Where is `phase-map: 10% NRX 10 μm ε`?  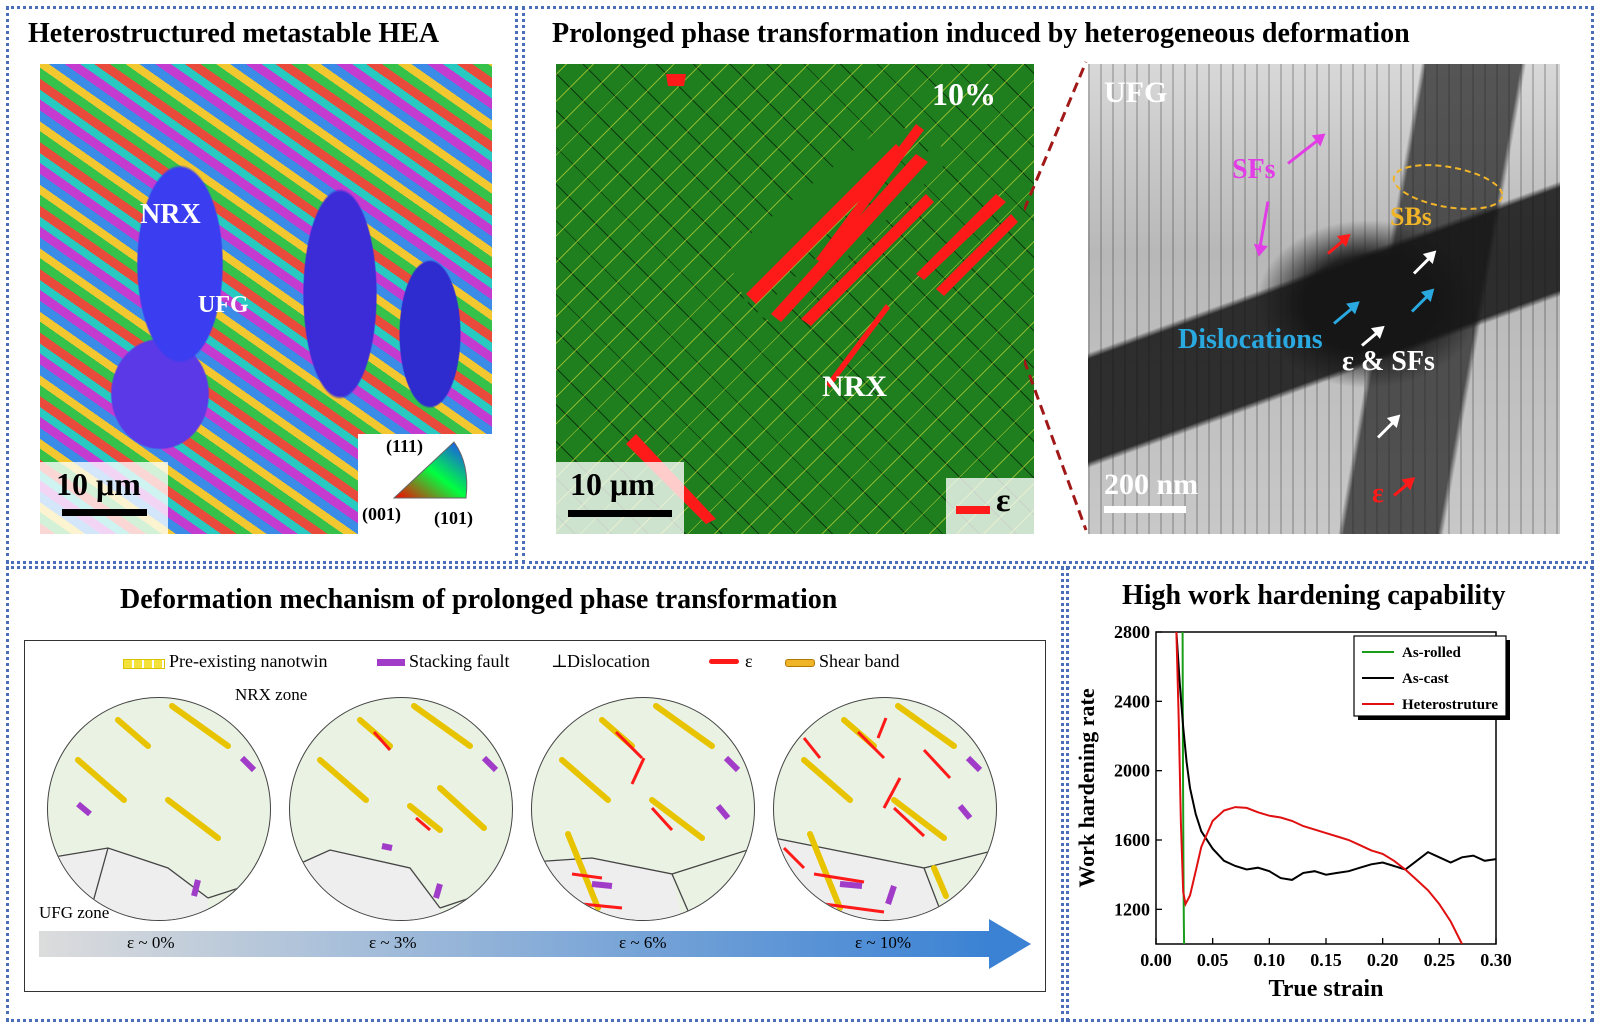
phase-map: 10% NRX 10 μm ε is located at coordinates (795, 299).